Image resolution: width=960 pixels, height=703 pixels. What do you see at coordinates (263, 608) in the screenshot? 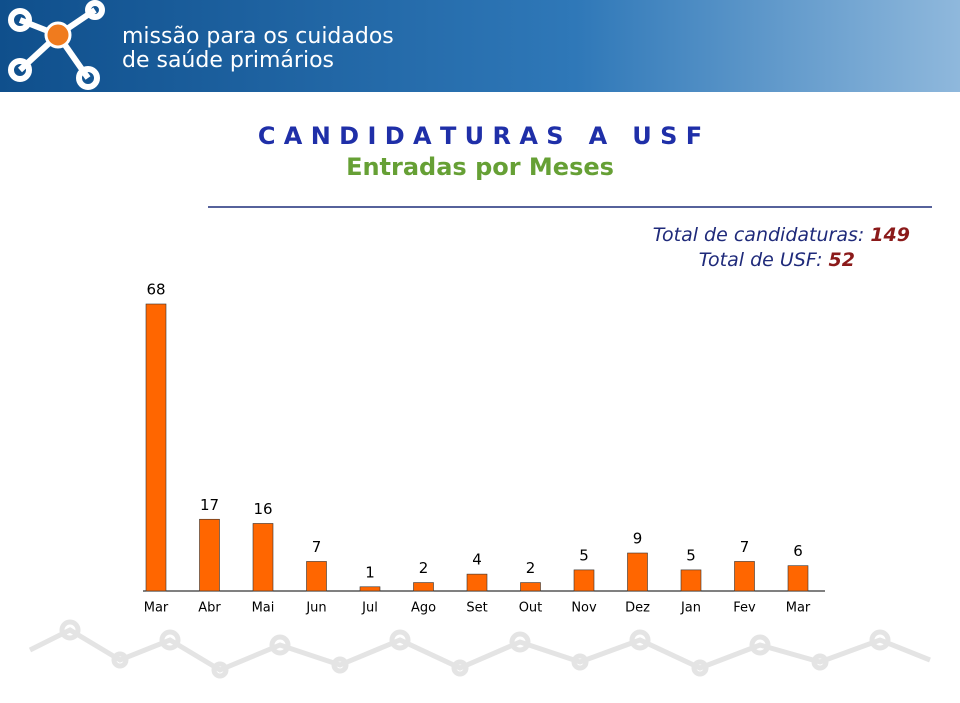
I see `x-tick-label: Mai` at bounding box center [263, 608].